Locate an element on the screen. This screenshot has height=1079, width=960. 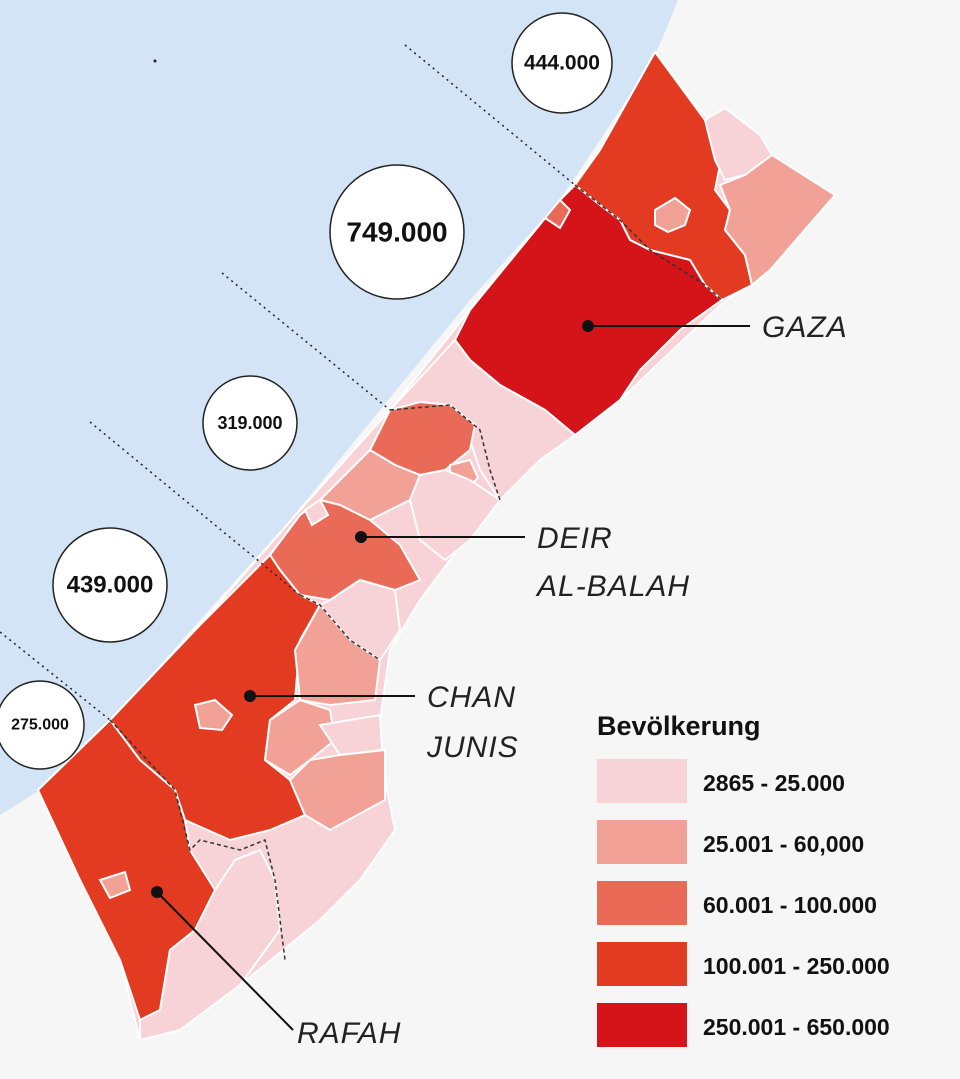
district-gaza-enclave is located at coordinates (673, 215).